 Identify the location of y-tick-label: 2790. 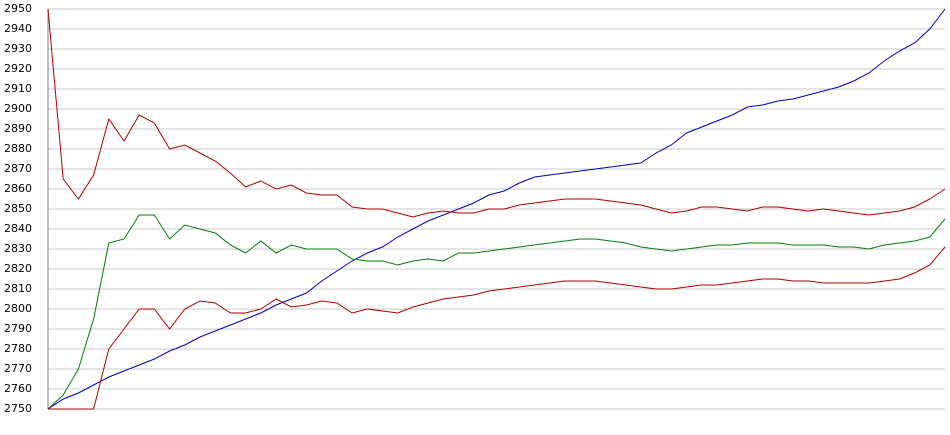
(18, 328).